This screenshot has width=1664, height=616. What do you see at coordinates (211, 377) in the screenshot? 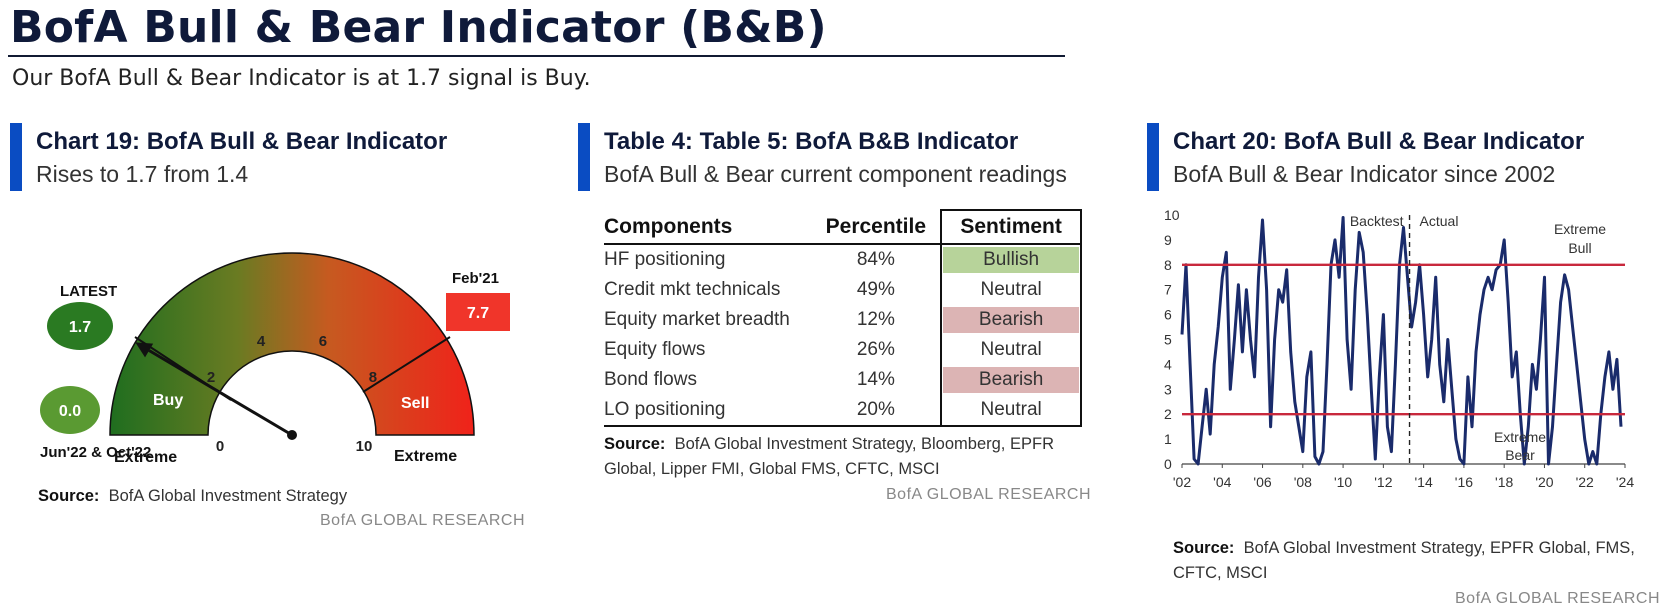
I see `gauge-tick-label: 2` at bounding box center [211, 377].